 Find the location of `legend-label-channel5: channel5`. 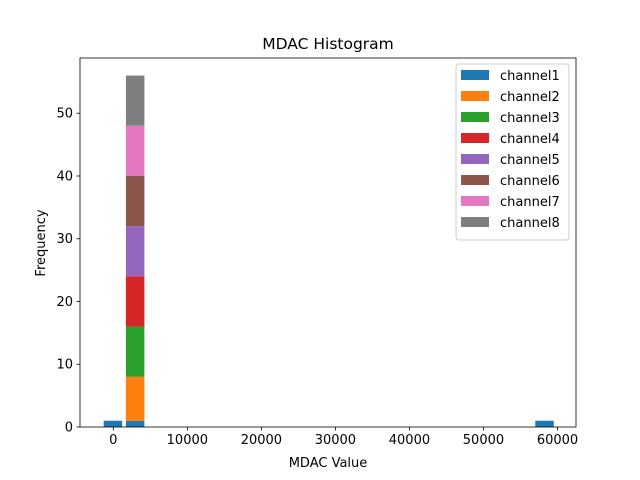

legend-label-channel5: channel5 is located at coordinates (530, 160).